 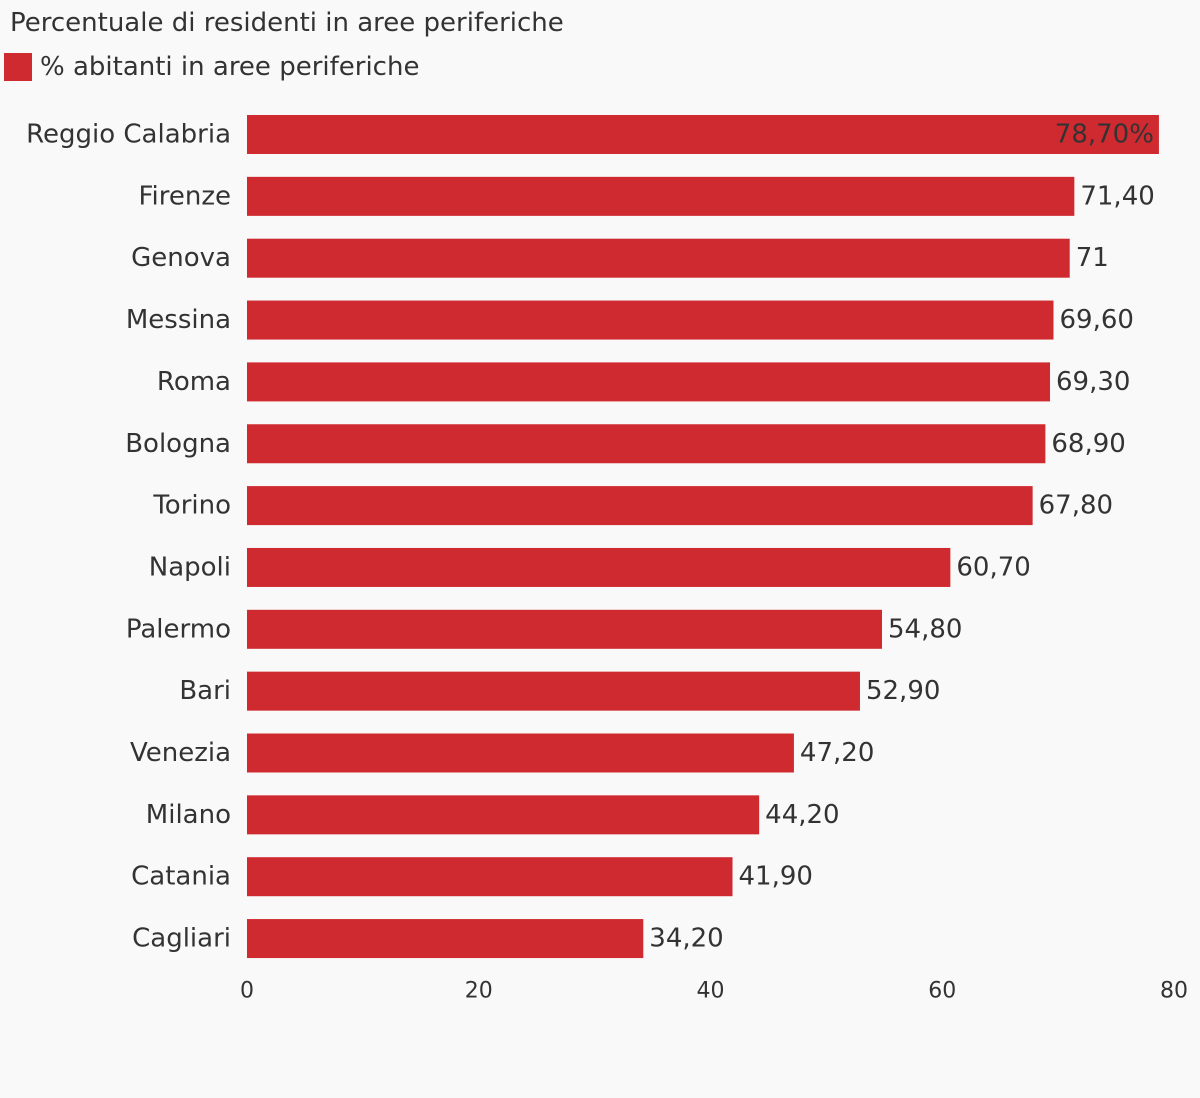 What do you see at coordinates (247, 991) in the screenshot?
I see `x-tick-label: 0` at bounding box center [247, 991].